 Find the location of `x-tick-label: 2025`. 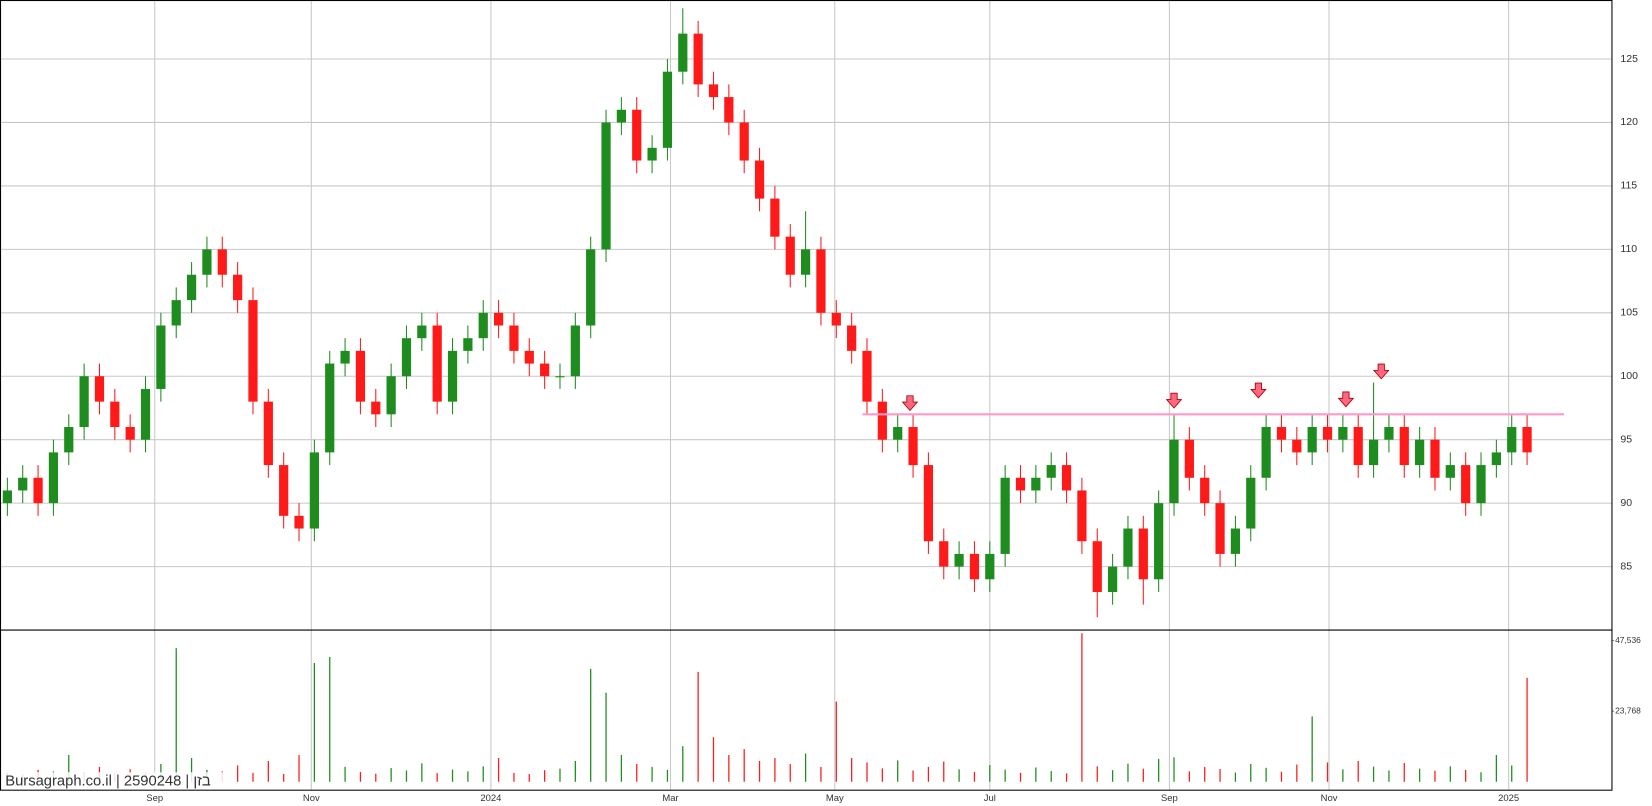

x-tick-label: 2025 is located at coordinates (1508, 798).